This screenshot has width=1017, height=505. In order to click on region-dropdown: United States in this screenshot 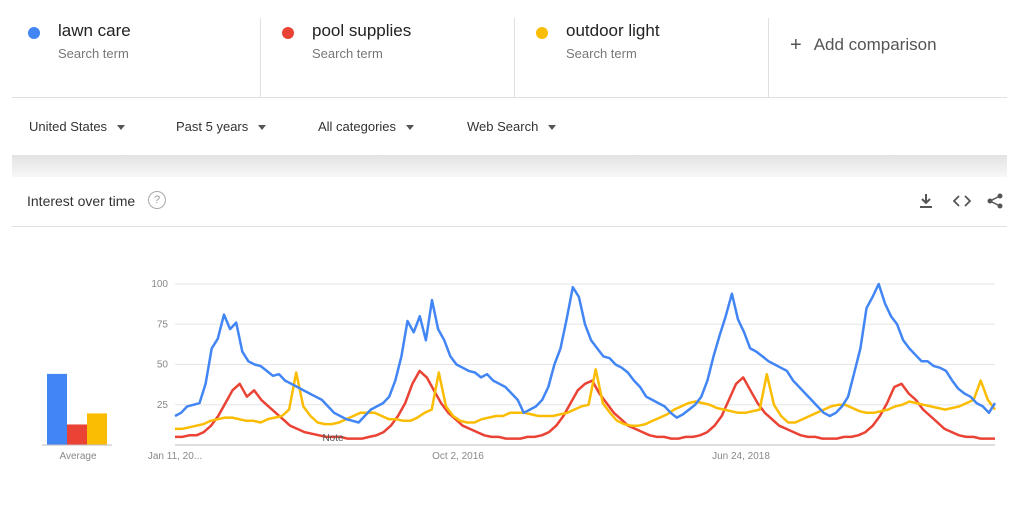, I will do `click(77, 126)`.